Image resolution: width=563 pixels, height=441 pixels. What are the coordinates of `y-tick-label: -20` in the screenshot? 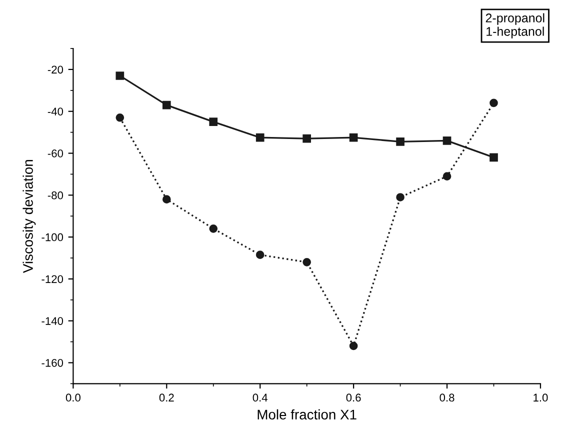 It's located at (56, 70).